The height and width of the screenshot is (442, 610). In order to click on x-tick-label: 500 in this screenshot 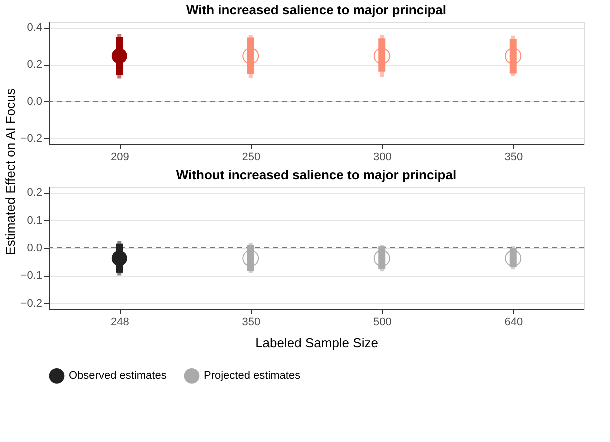, I will do `click(382, 322)`.